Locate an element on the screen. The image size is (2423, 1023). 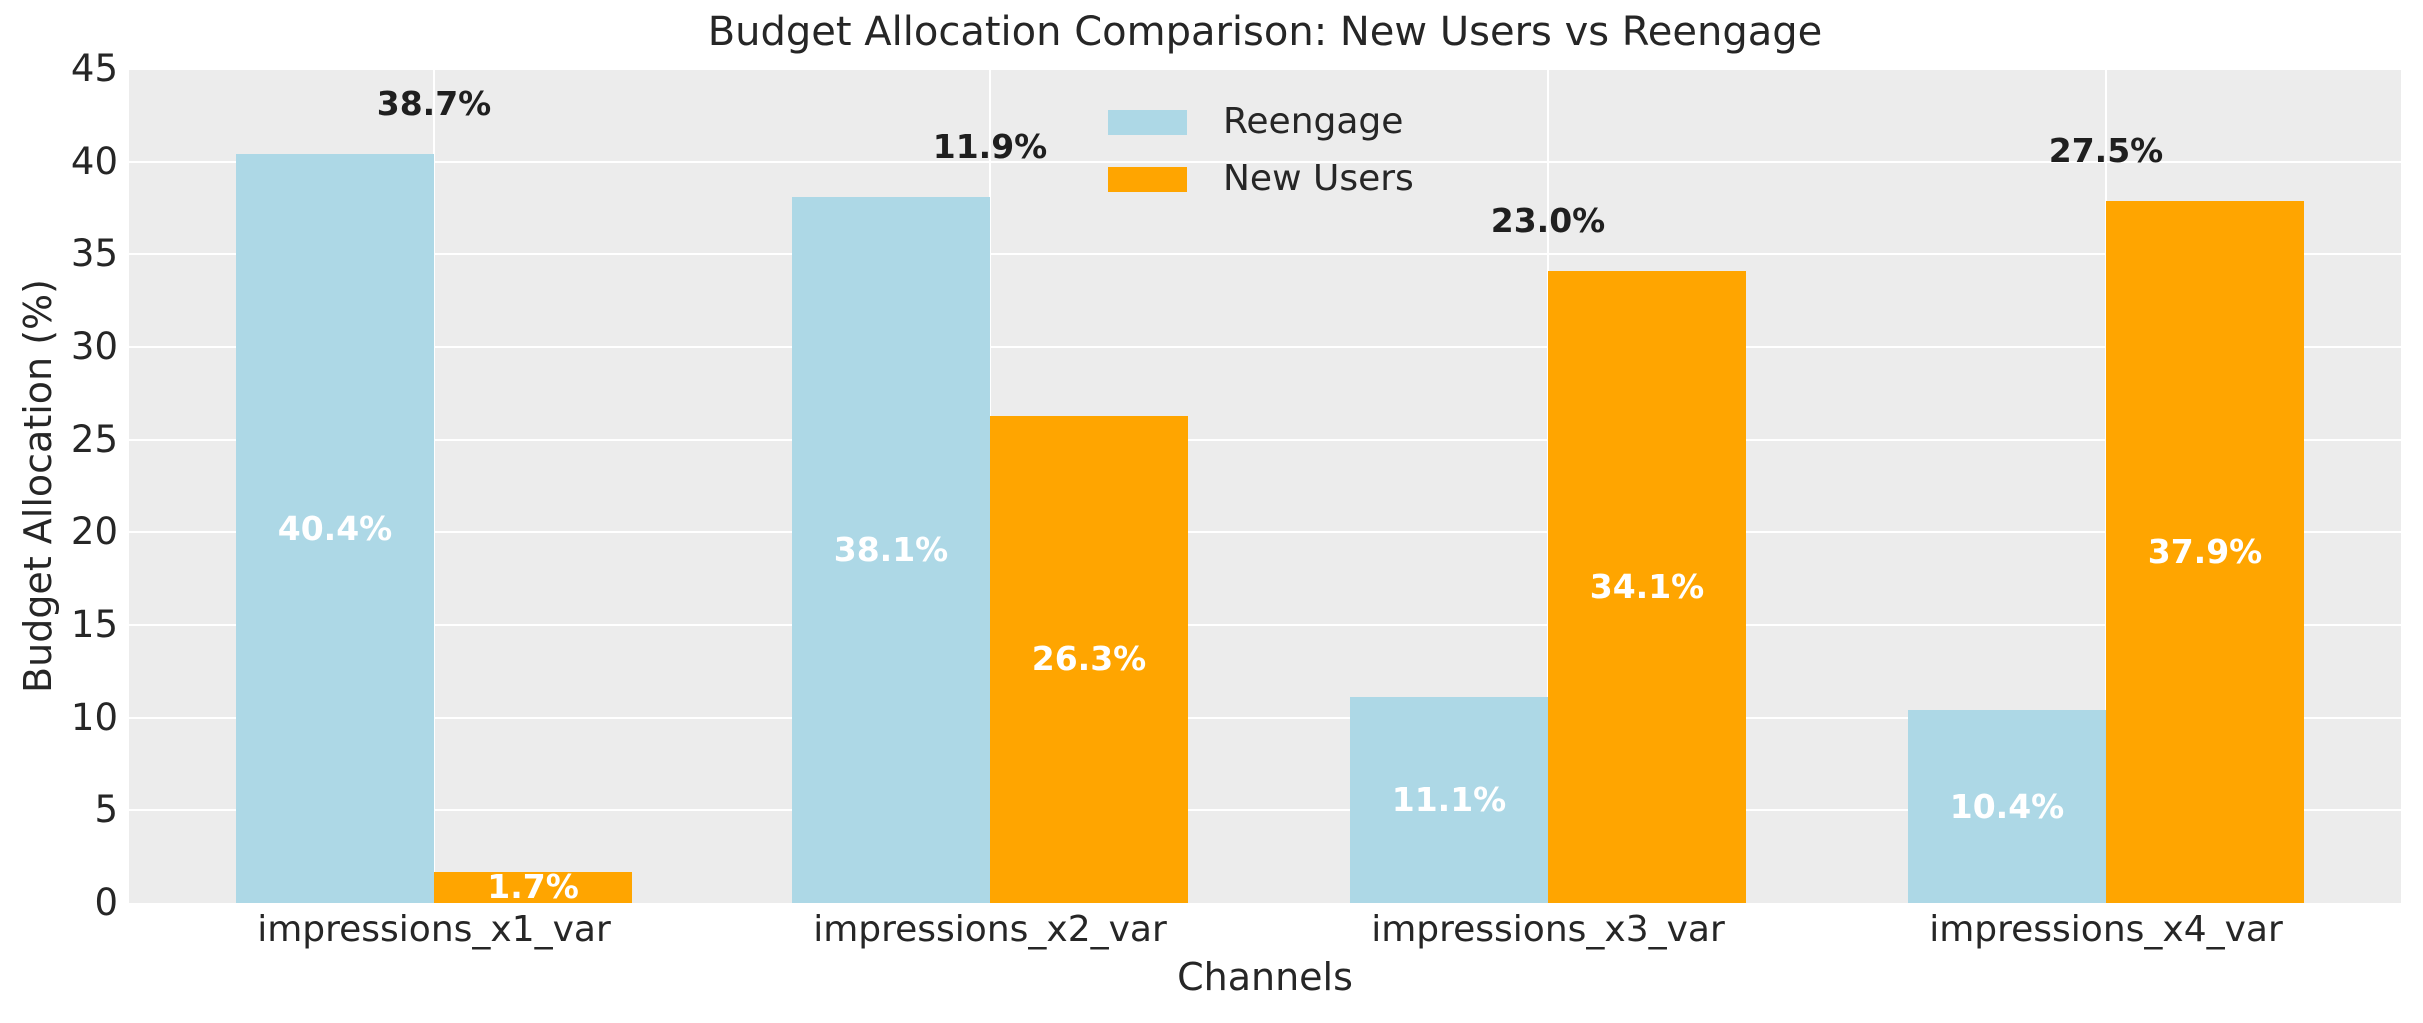
y-tick-label: 5 is located at coordinates (106, 810).